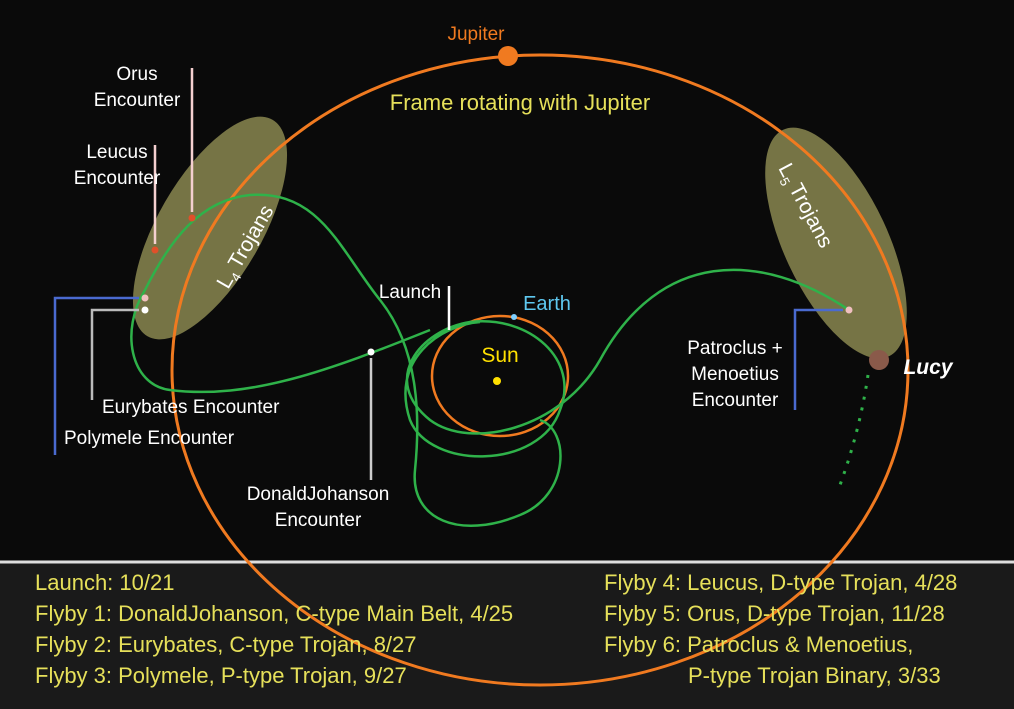 Image resolution: width=1014 pixels, height=709 pixels. Describe the element at coordinates (192, 218) in the screenshot. I see `orus-point` at that location.